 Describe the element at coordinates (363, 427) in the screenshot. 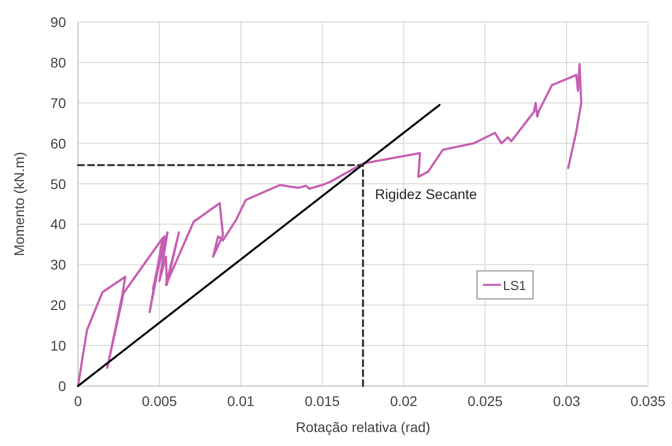

I see `x-axis-title: Rotação relativa (rad)` at that location.